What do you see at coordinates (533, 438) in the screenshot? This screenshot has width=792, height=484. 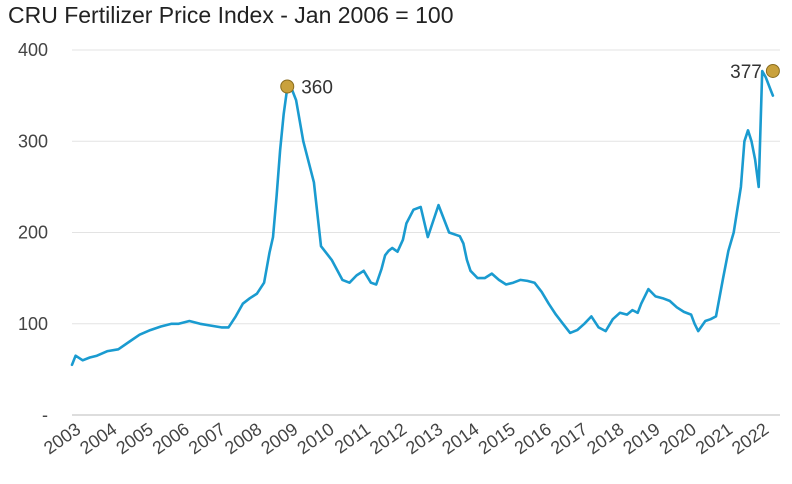 I see `x-tick-label: 2016` at bounding box center [533, 438].